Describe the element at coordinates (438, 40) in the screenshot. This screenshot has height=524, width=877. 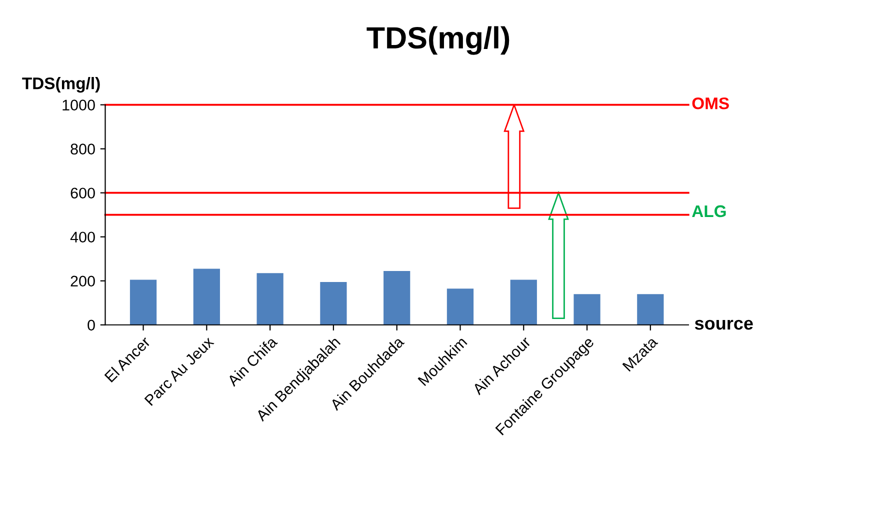
I see `chart-title: TDS(mg/l)` at that location.